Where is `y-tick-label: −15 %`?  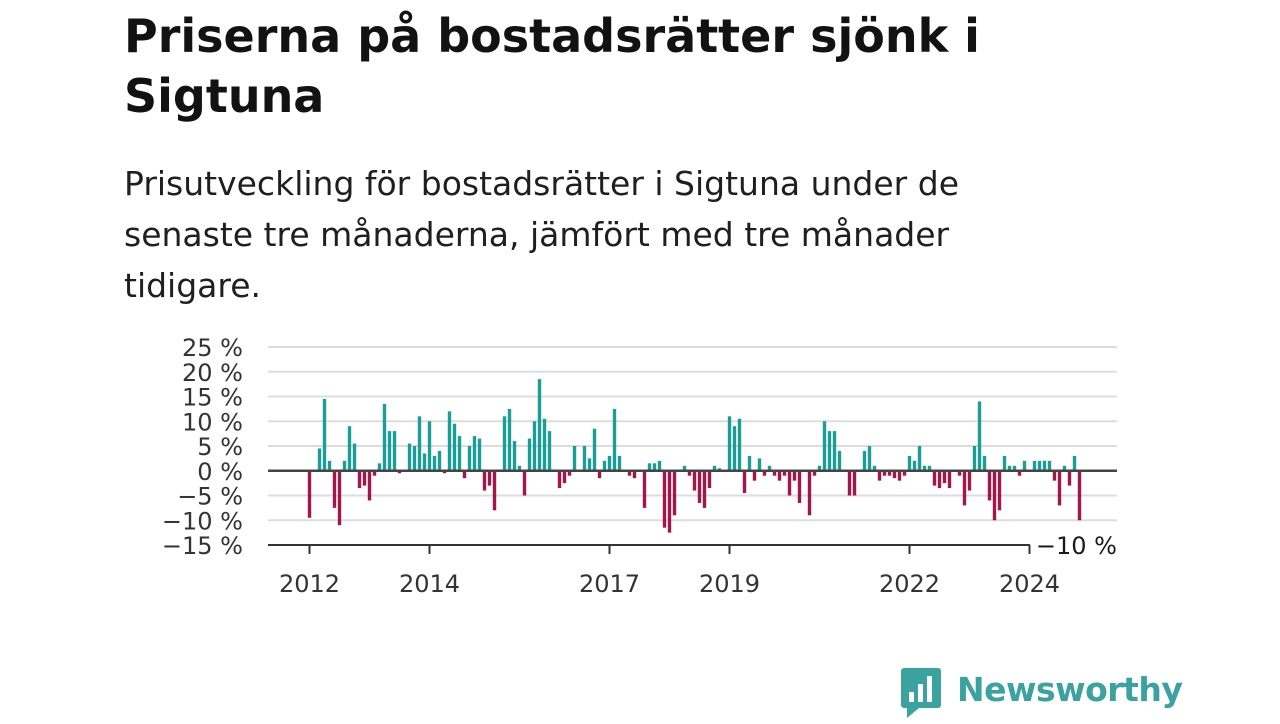
y-tick-label: −15 % is located at coordinates (202, 546).